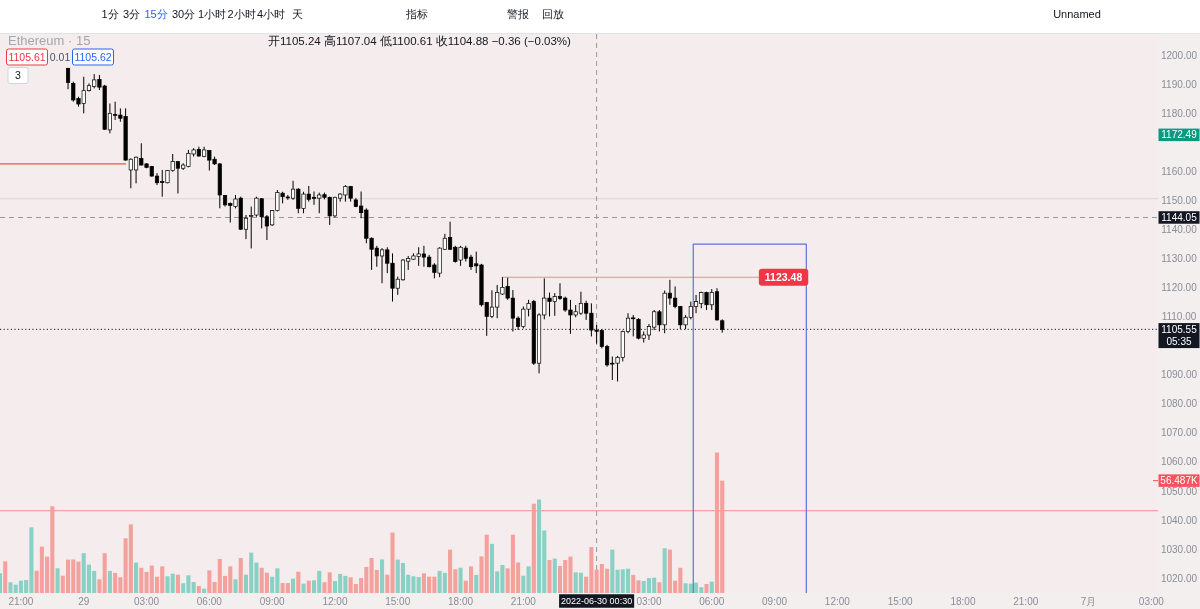 This screenshot has height=609, width=1200. What do you see at coordinates (1179, 375) in the screenshot?
I see `y-tick-label: 1090.00` at bounding box center [1179, 375].